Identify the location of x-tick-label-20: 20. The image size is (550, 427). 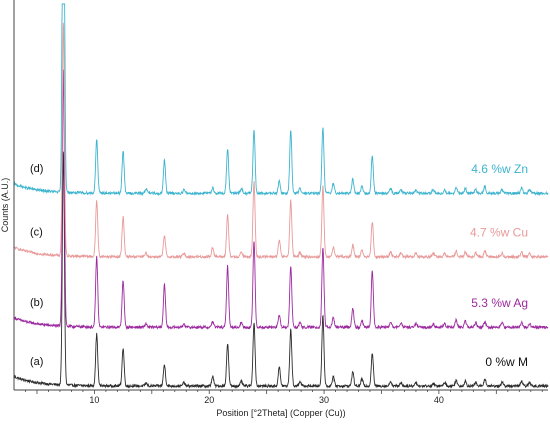
(209, 400).